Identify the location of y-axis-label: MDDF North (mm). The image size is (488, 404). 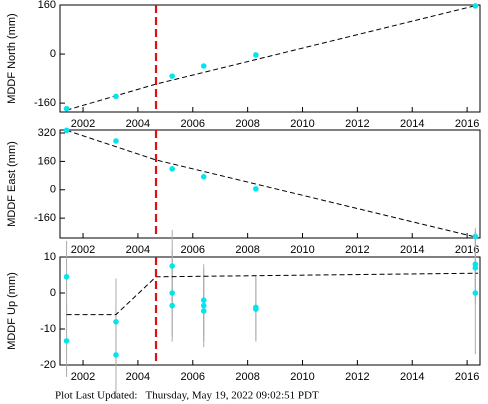
(12, 58).